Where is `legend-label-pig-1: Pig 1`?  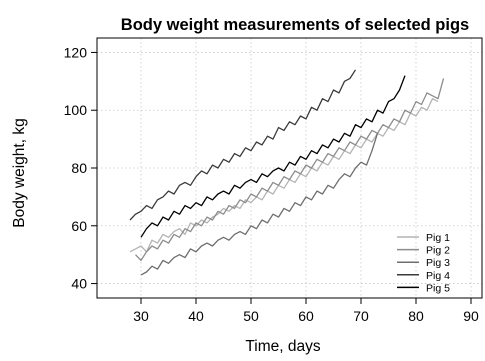
legend-label-pig-1: Pig 1 is located at coordinates (438, 238).